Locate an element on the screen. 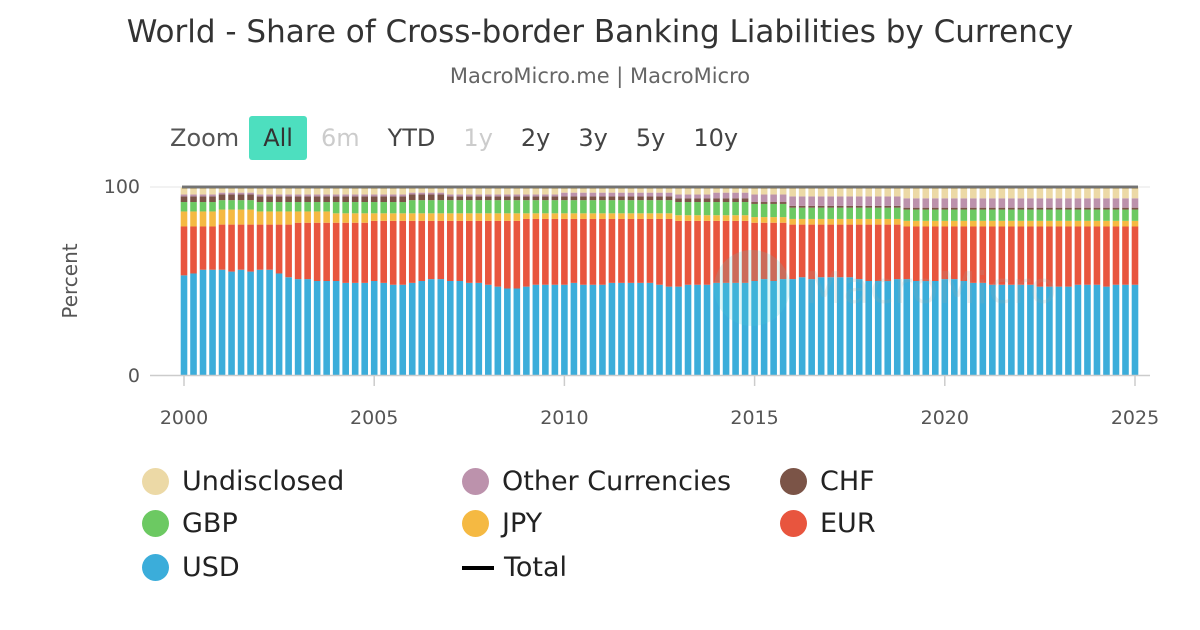 The image size is (1200, 630). legend-item-usd: USD is located at coordinates (191, 567).